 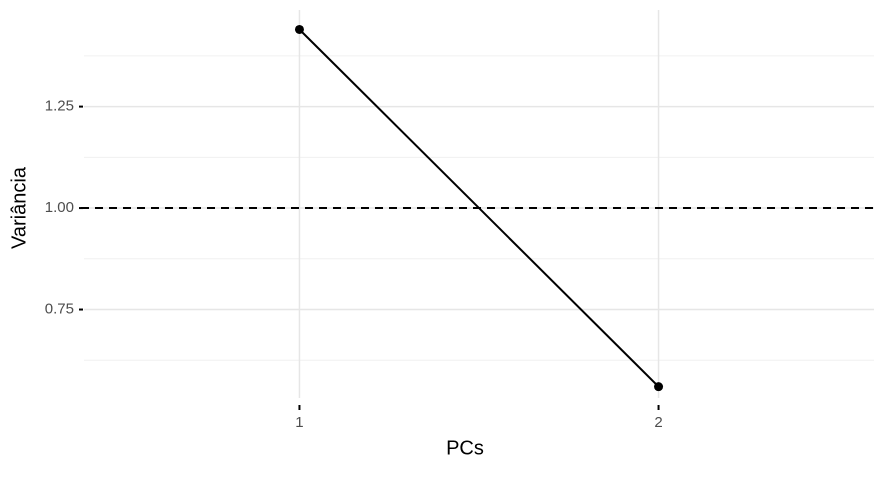 What do you see at coordinates (465, 448) in the screenshot?
I see `x-axis-label: PCs` at bounding box center [465, 448].